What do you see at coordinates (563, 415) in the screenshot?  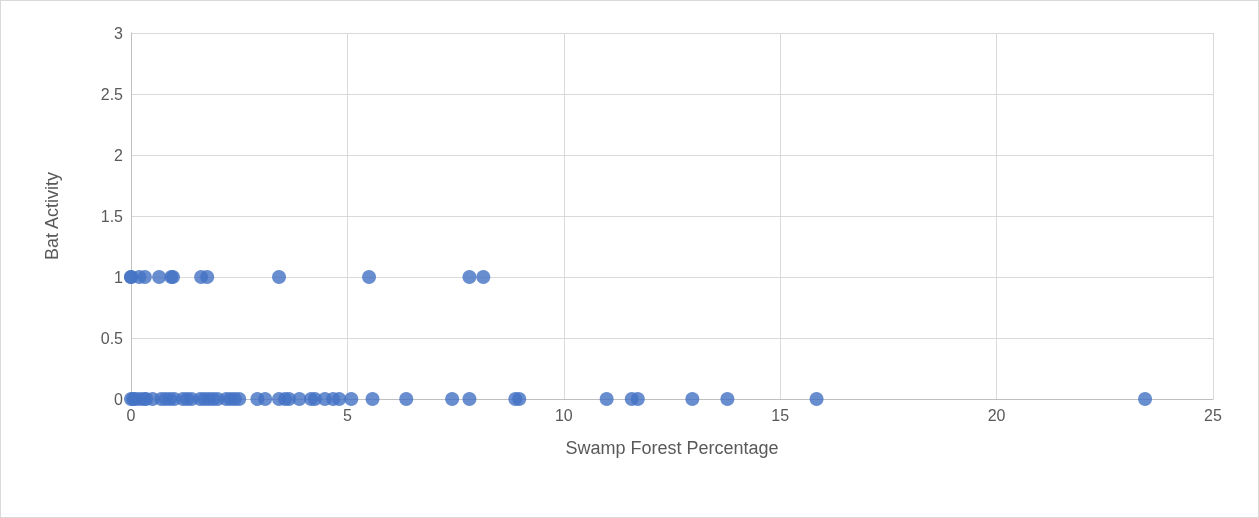 I see `x-tick-label: 10` at bounding box center [563, 415].